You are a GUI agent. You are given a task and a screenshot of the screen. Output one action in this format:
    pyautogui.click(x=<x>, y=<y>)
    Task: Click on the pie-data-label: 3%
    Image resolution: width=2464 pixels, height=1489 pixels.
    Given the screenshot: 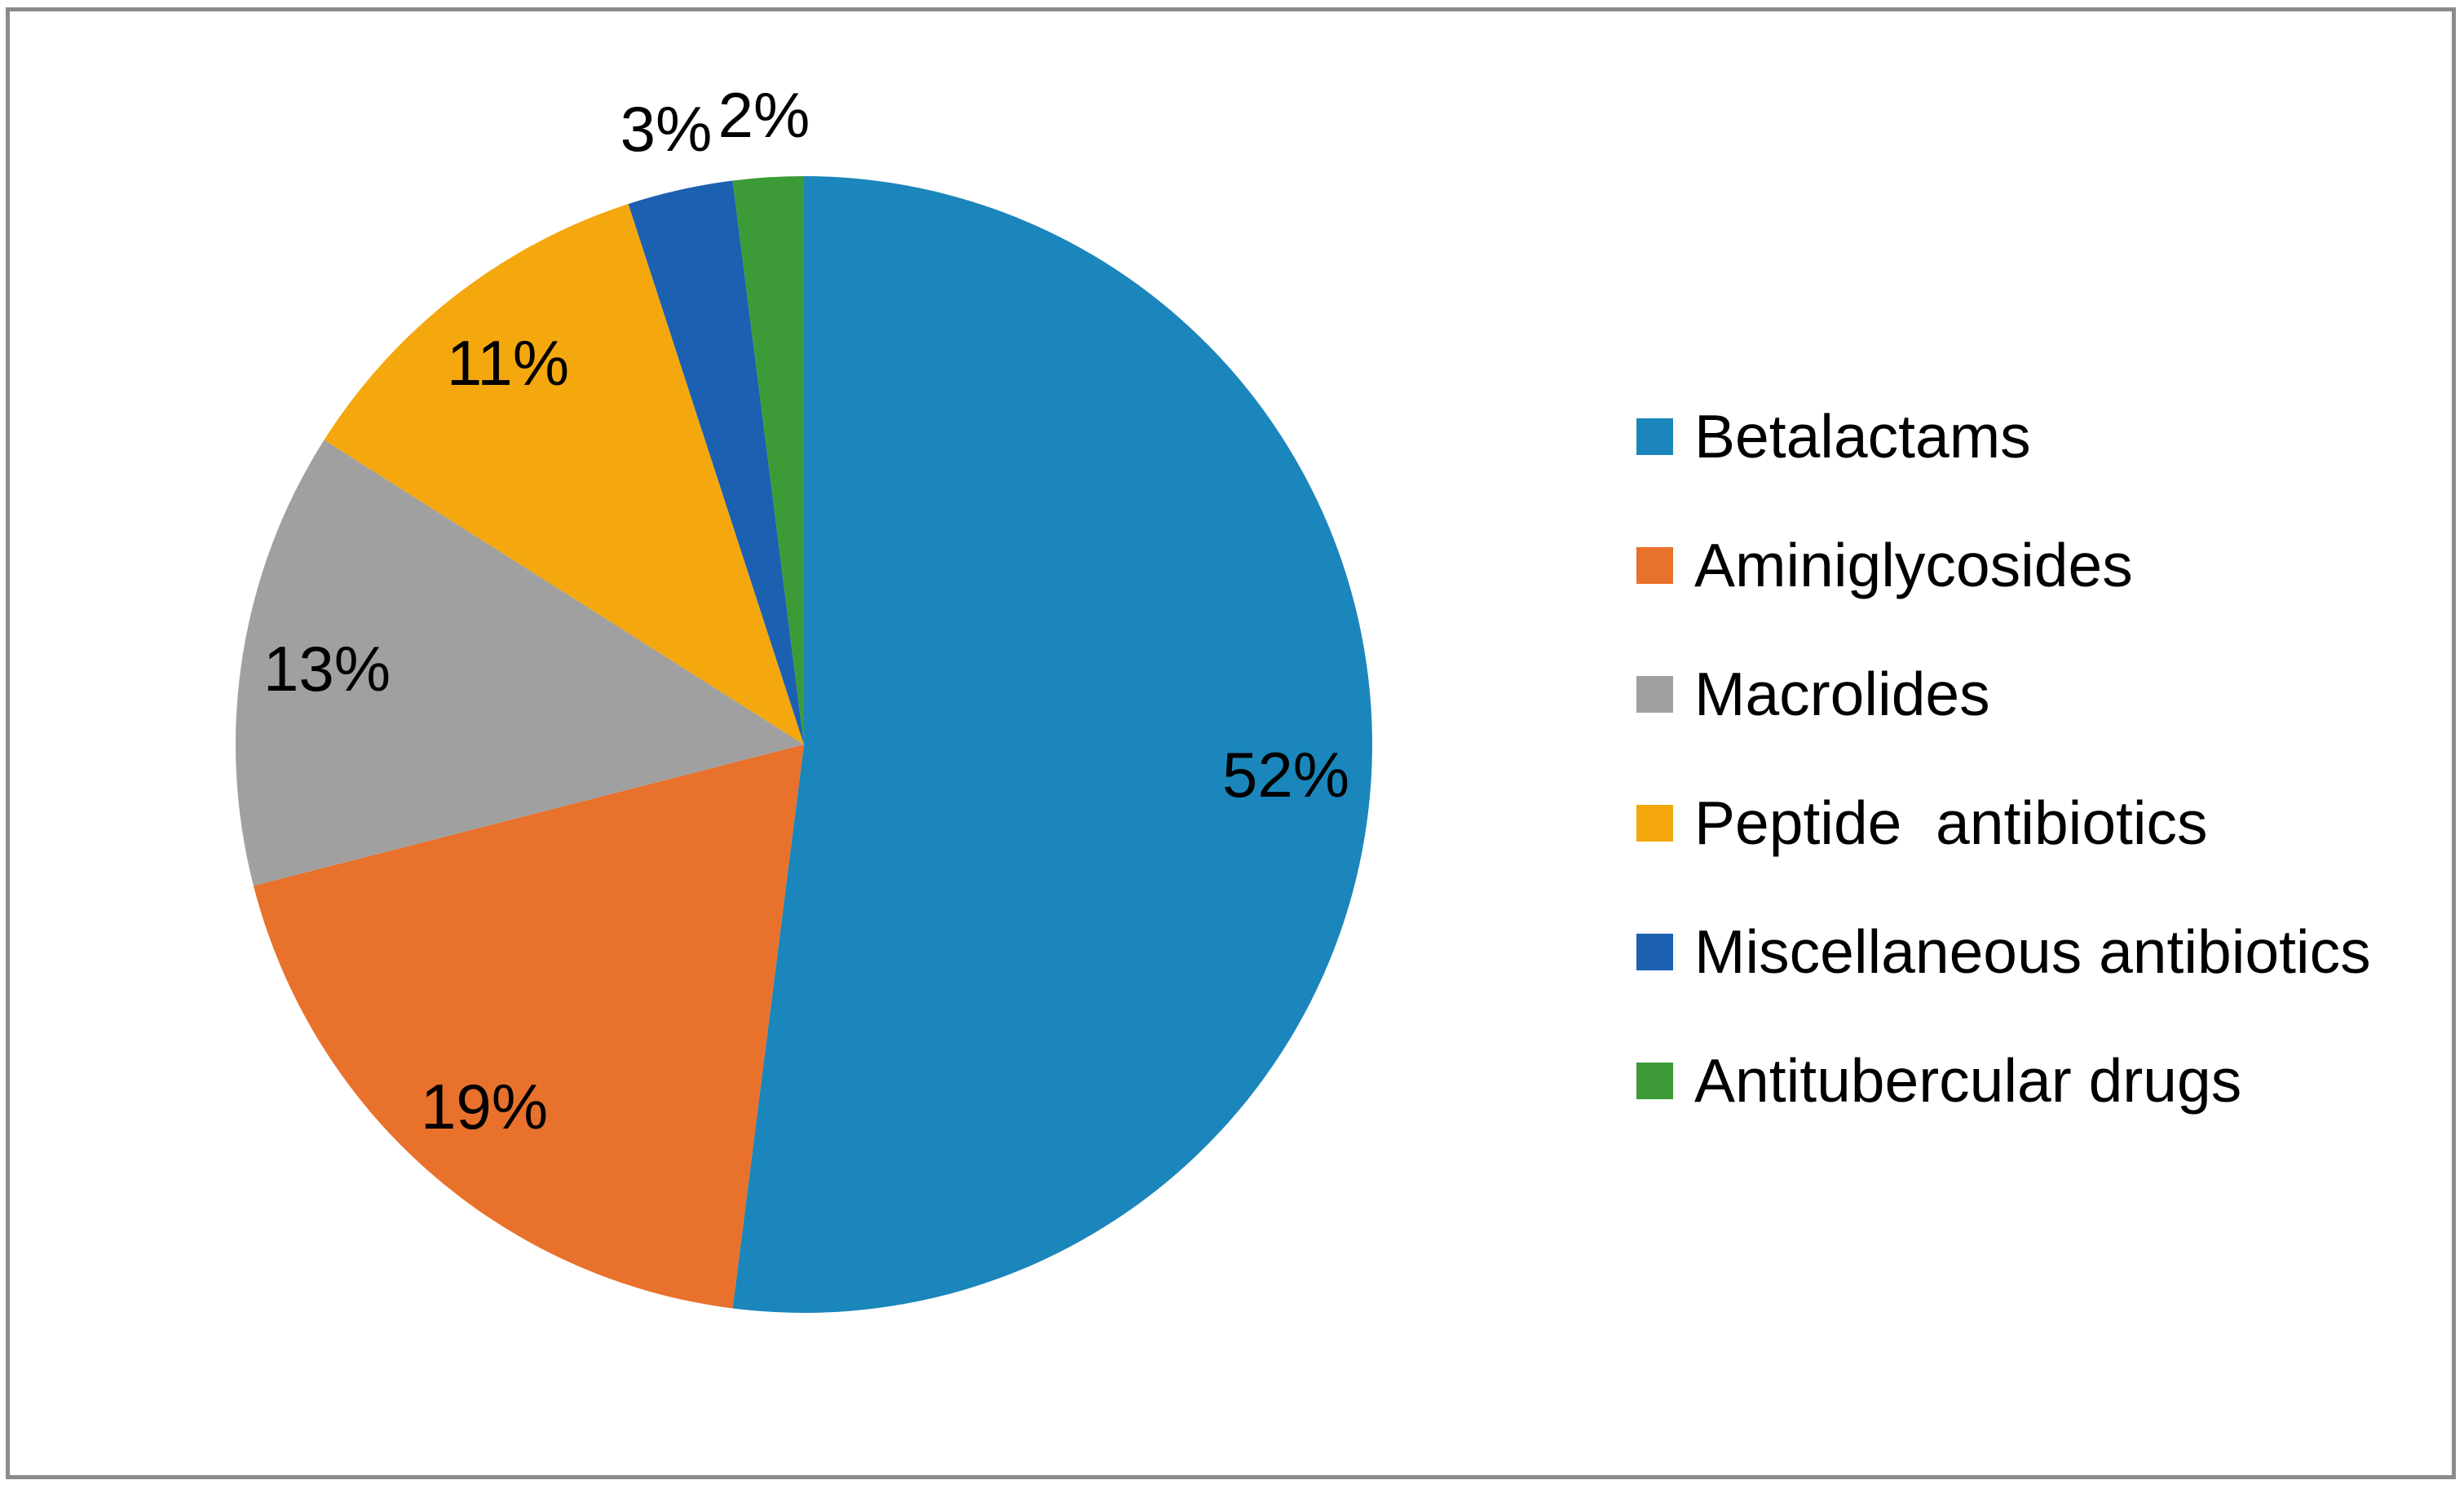 What is the action you would take?
    pyautogui.click(x=666, y=129)
    